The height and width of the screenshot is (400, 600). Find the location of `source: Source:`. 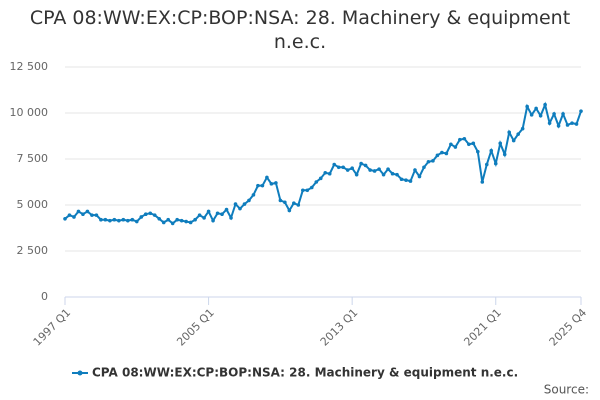

source: Source: is located at coordinates (566, 390).